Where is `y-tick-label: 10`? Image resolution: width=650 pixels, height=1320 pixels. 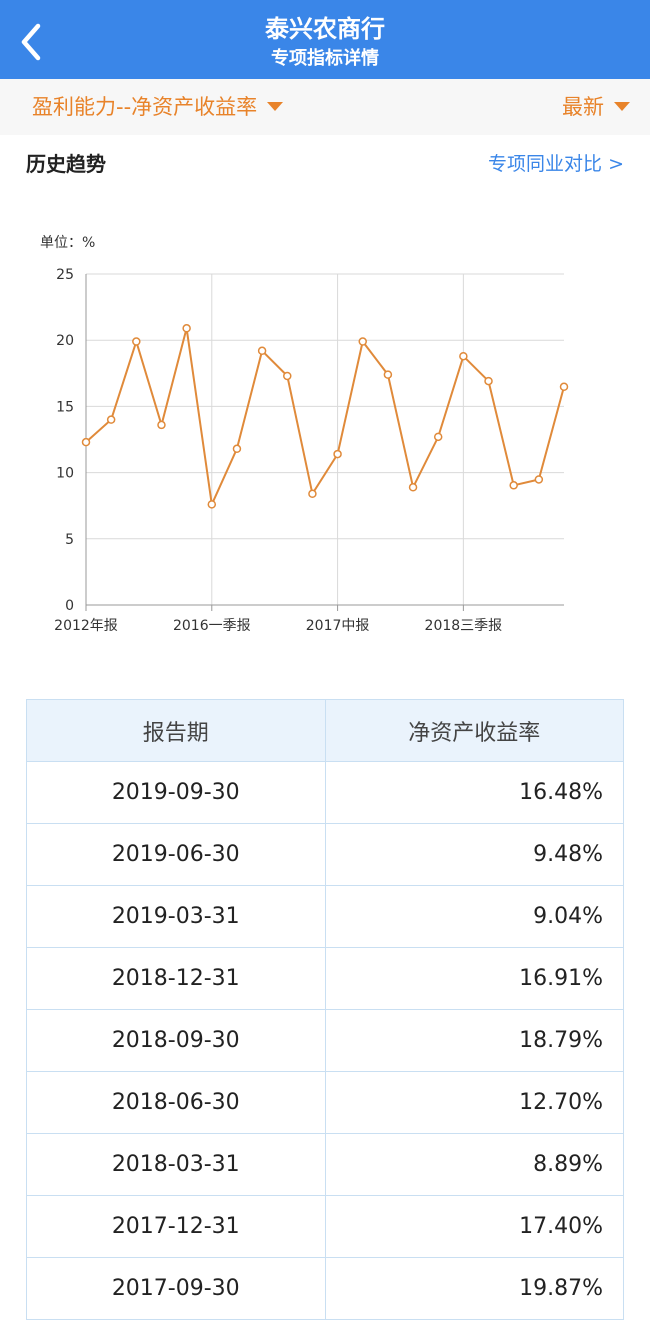 y-tick-label: 10 is located at coordinates (65, 474).